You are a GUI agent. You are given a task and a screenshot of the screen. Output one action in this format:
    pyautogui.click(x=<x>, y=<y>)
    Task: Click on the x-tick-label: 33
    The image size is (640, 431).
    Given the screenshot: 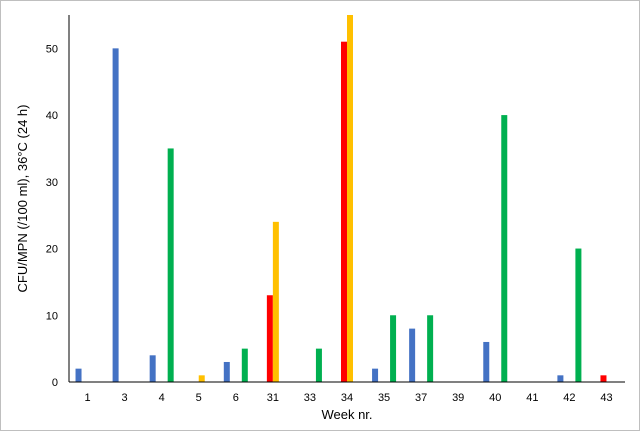 What is the action you would take?
    pyautogui.click(x=310, y=398)
    